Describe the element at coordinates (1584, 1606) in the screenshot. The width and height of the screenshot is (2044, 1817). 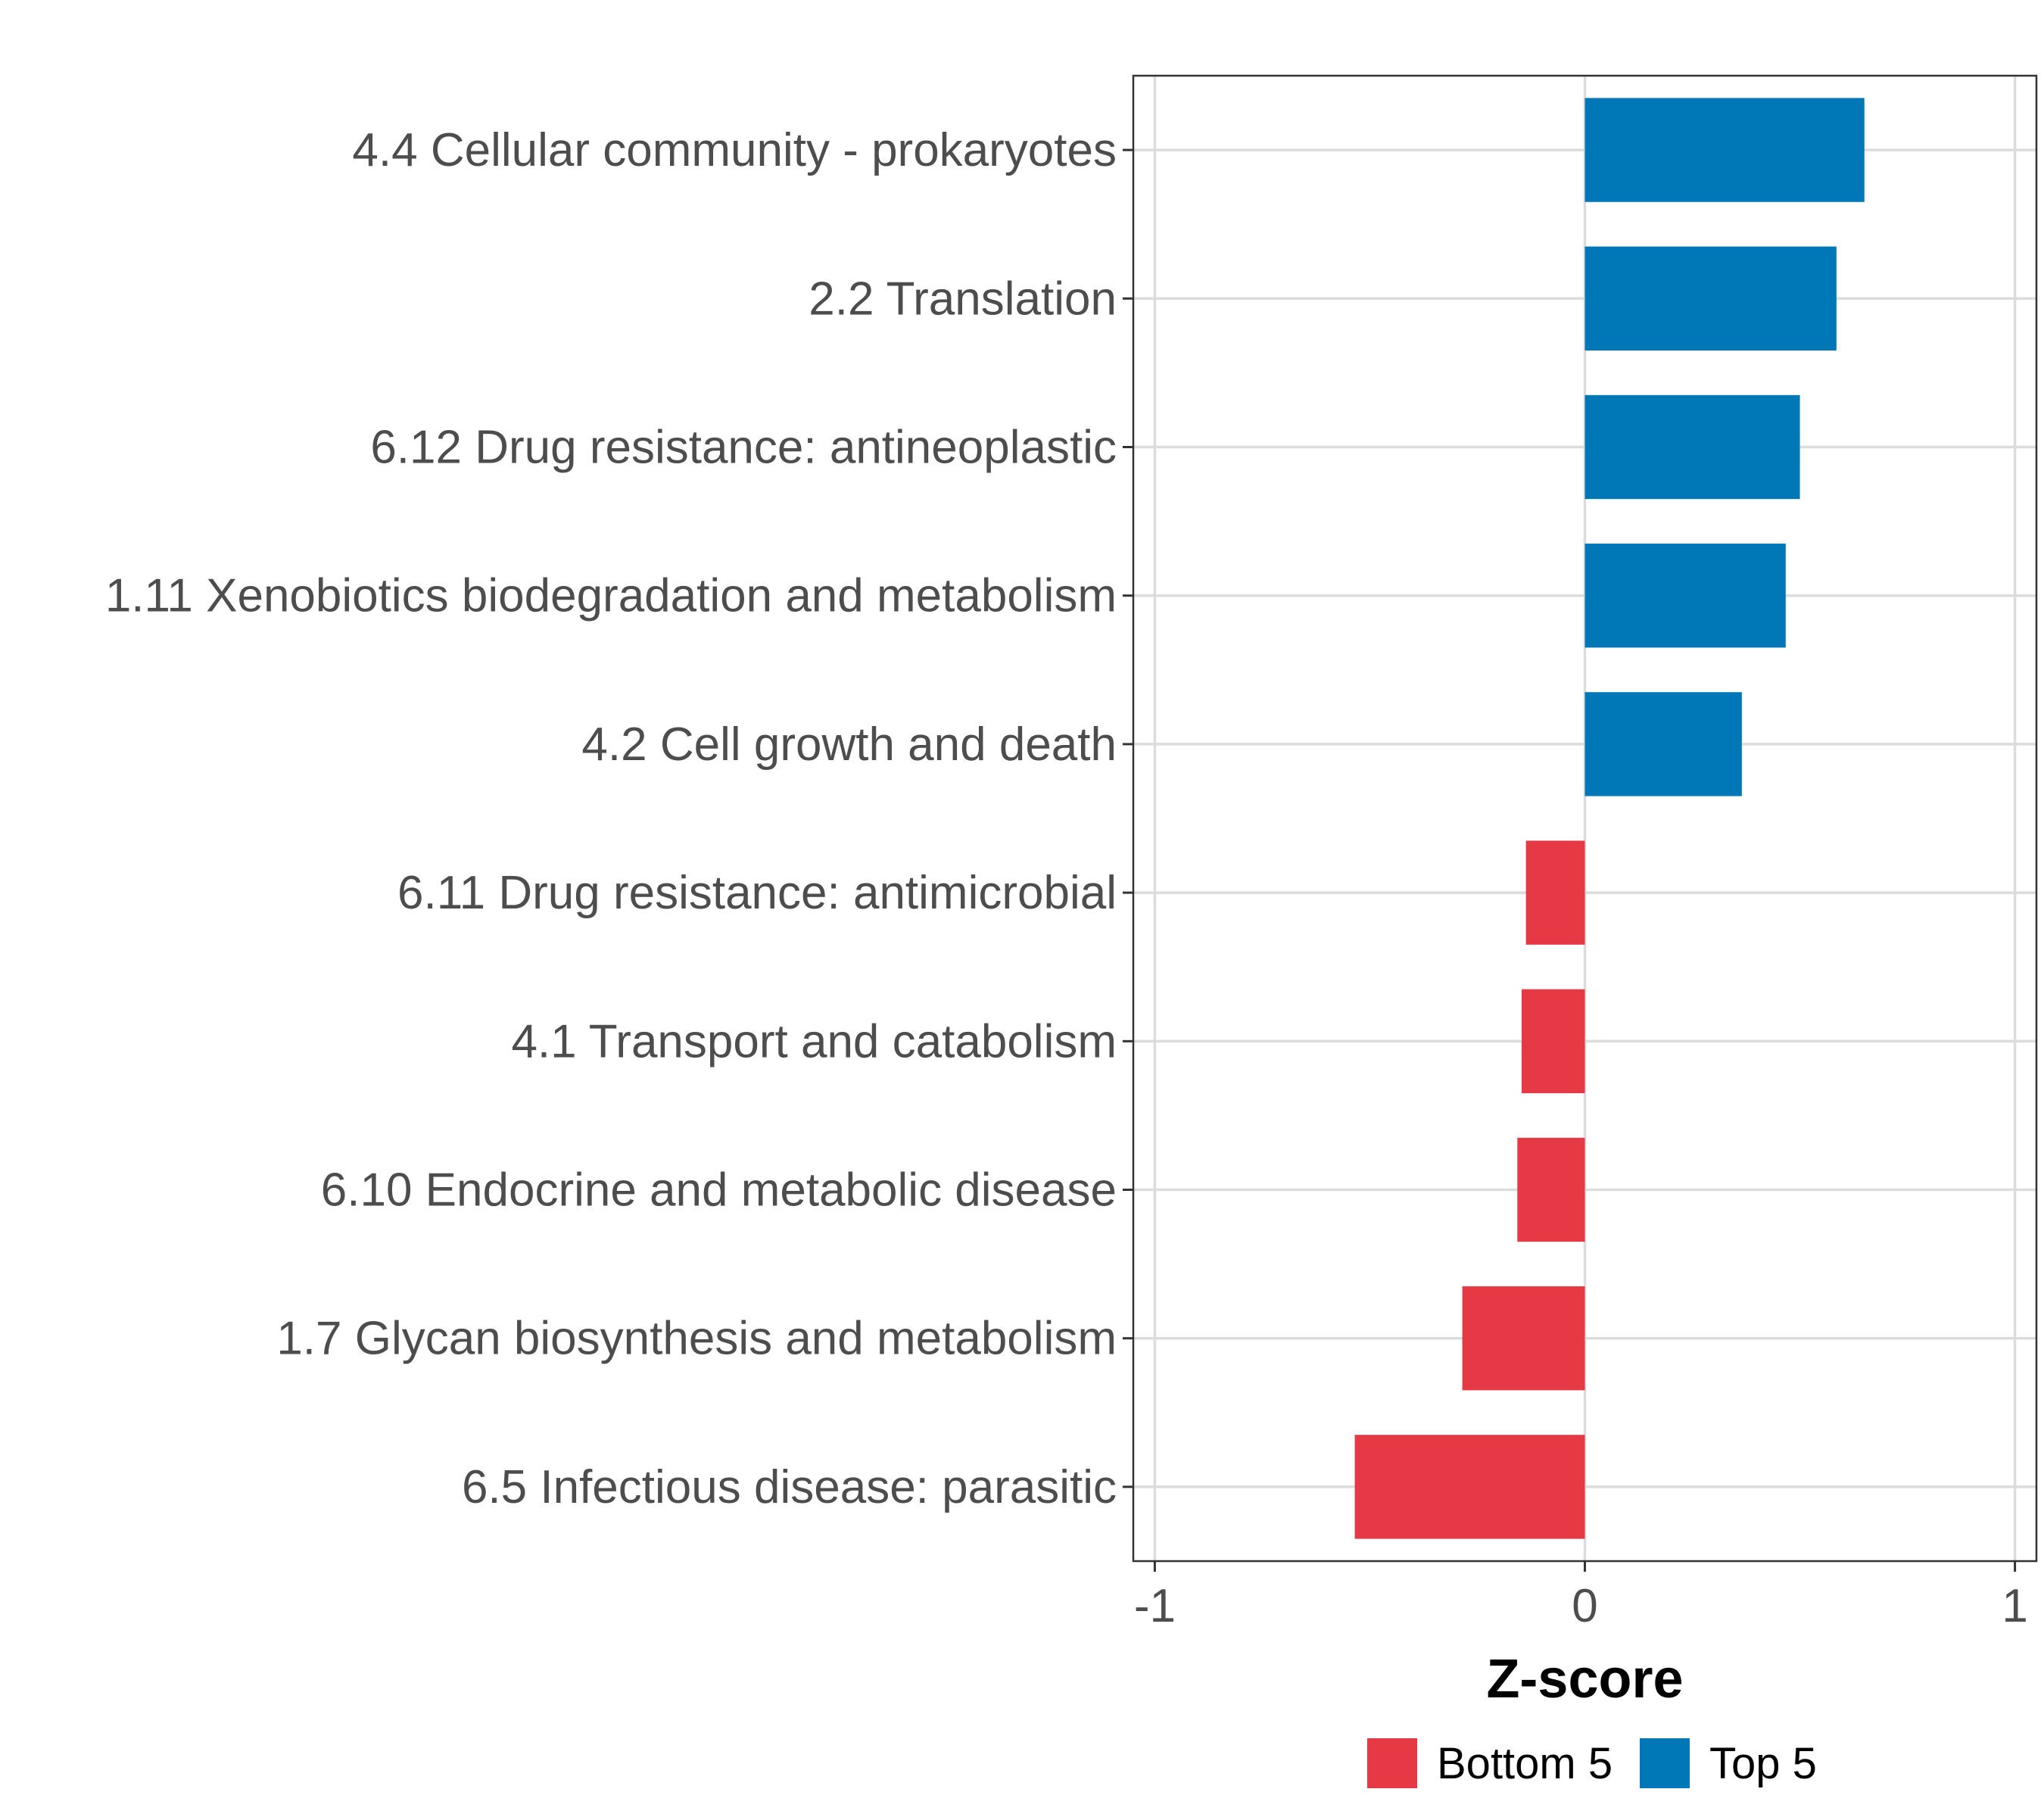
I see `x-tick-label: 0` at that location.